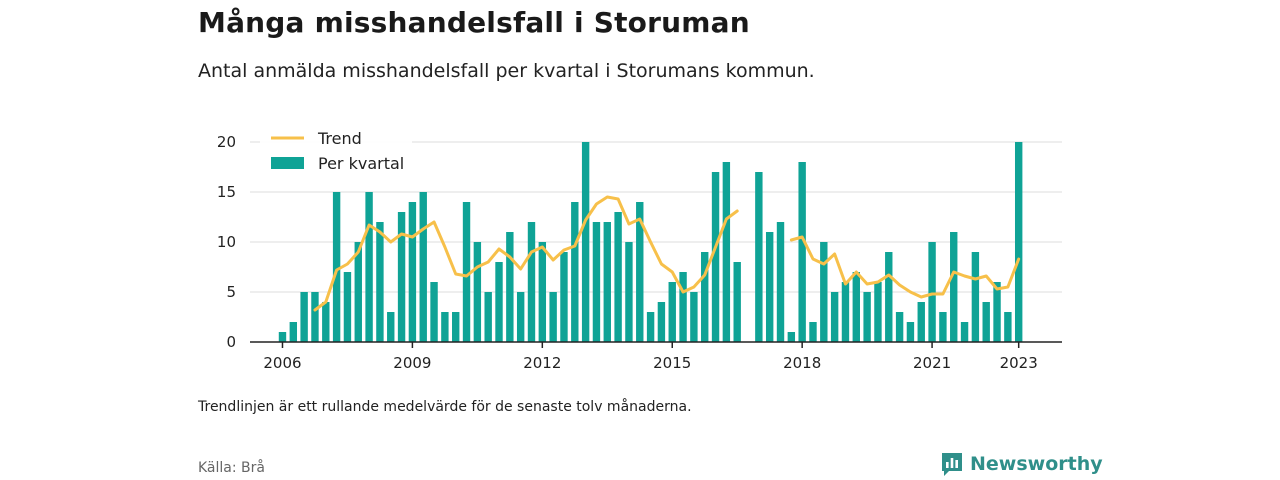 This screenshot has width=1280, height=480. I want to click on bar-2012-Q2, so click(553, 317).